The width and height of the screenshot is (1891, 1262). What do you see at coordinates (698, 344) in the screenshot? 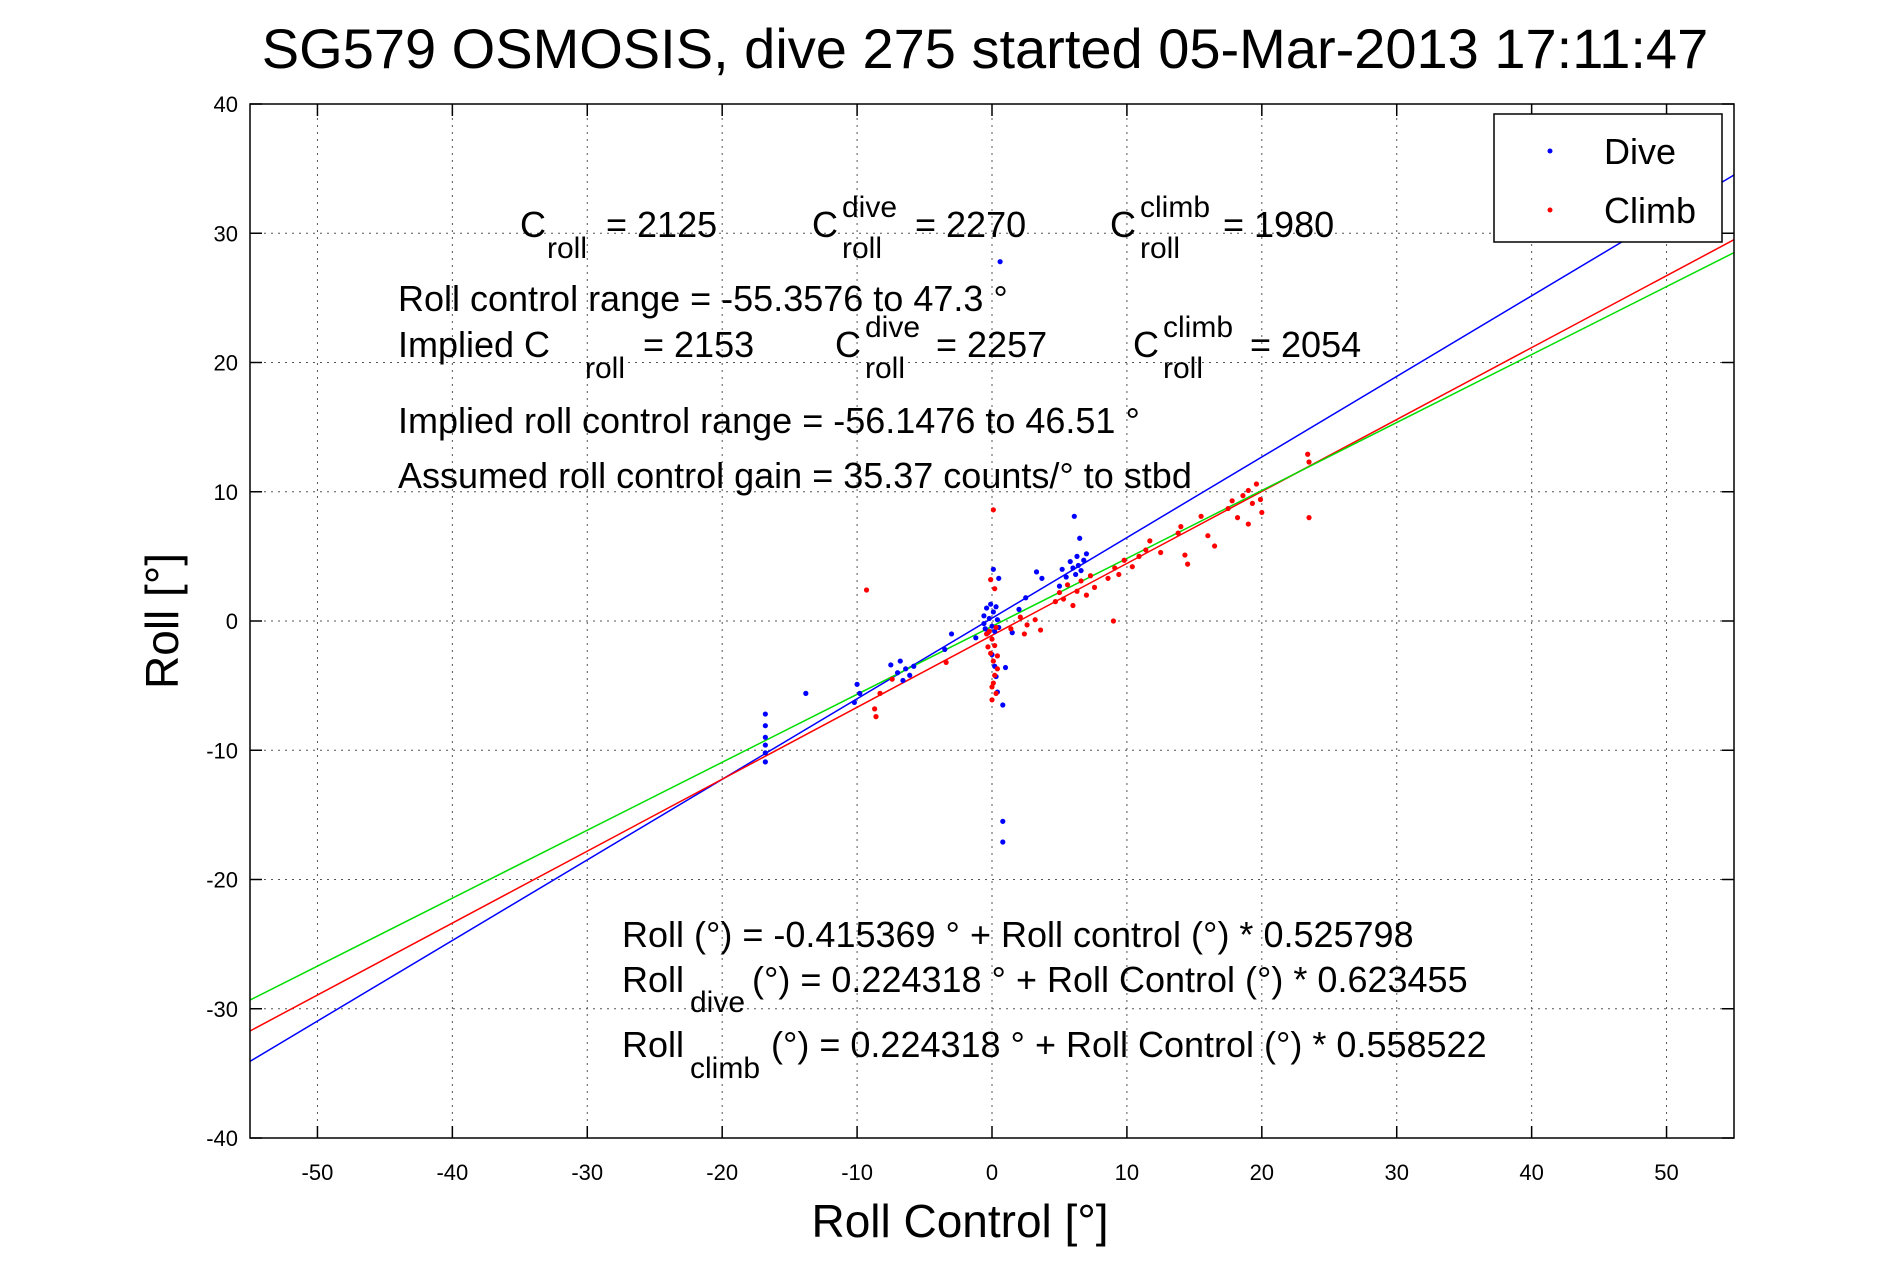
I see `svg-text: = 2153` at bounding box center [698, 344].